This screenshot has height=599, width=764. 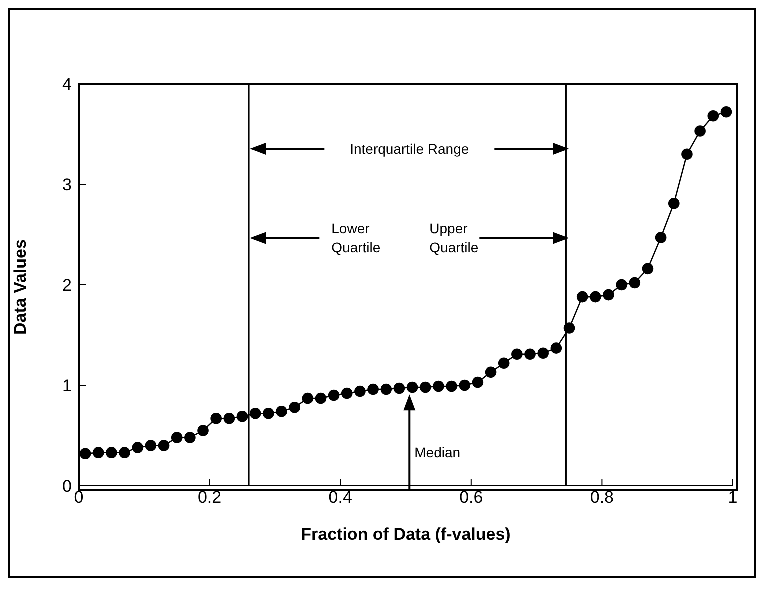 What do you see at coordinates (210, 498) in the screenshot?
I see `x-tick-label: 0.2` at bounding box center [210, 498].